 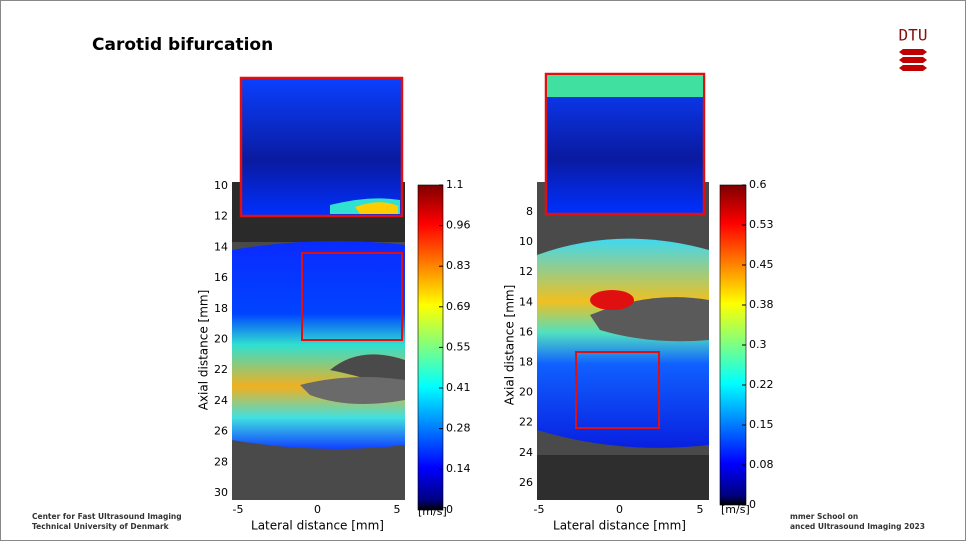 I want to click on colorbar-tick-label: 0.15, so click(x=761, y=424).